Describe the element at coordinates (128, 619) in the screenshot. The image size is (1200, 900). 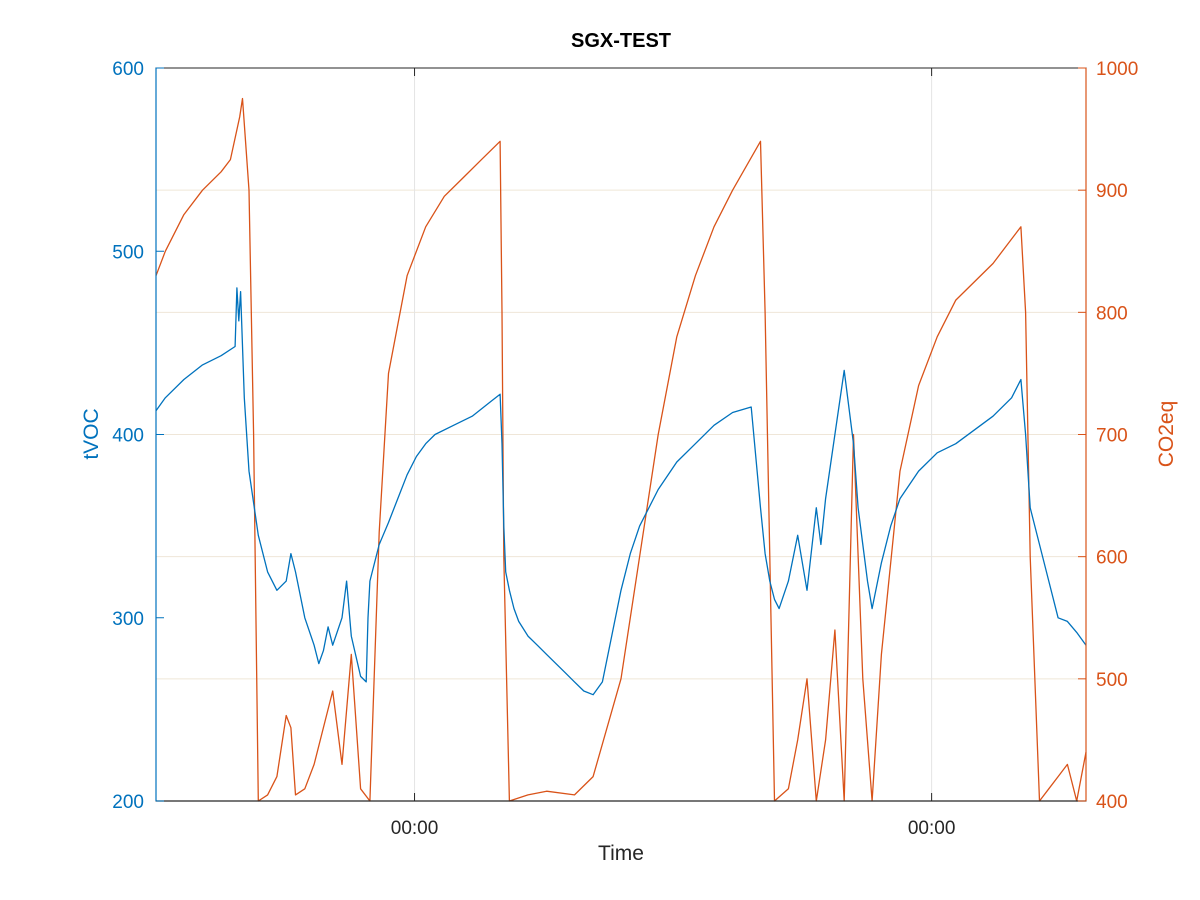
I see `left-tick-label: 300` at that location.